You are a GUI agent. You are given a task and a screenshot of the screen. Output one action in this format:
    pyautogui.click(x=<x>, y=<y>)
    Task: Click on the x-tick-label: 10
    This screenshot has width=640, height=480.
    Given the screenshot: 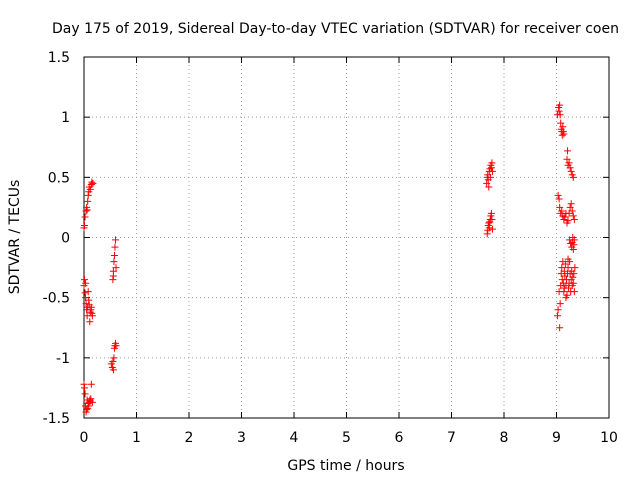 What is the action you would take?
    pyautogui.click(x=609, y=438)
    